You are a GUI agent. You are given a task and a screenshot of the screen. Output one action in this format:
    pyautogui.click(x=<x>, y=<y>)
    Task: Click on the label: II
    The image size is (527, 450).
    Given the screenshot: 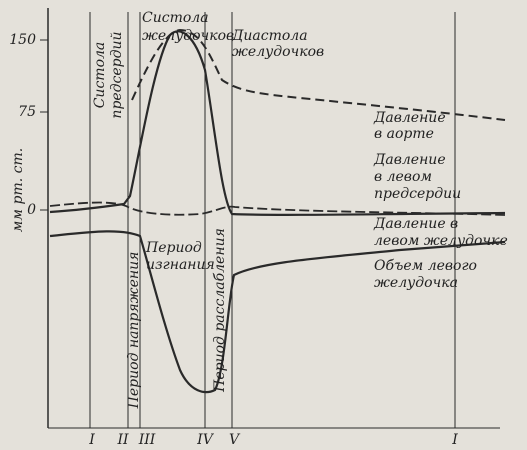 What is the action you would take?
    pyautogui.click(x=122, y=440)
    